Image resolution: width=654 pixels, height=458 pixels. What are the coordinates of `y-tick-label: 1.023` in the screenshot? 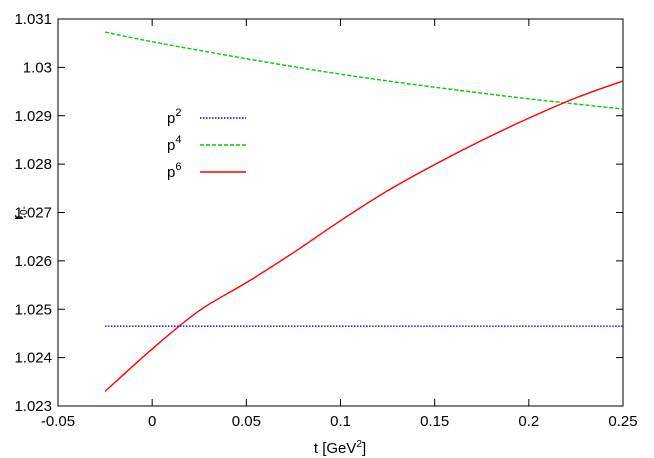 It's located at (33, 406).